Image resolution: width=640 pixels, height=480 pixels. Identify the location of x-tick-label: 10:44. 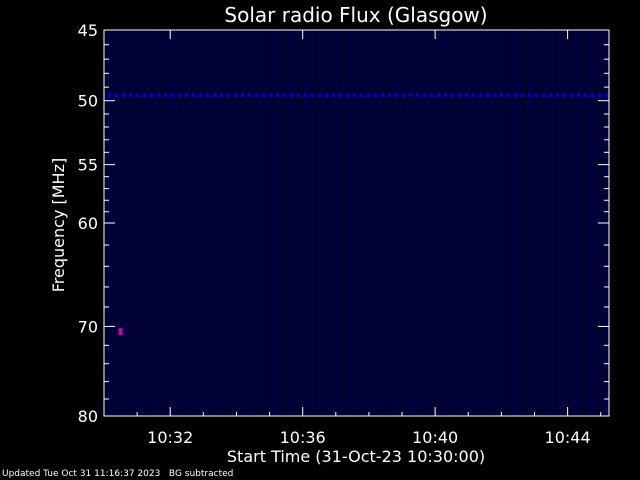
(568, 437).